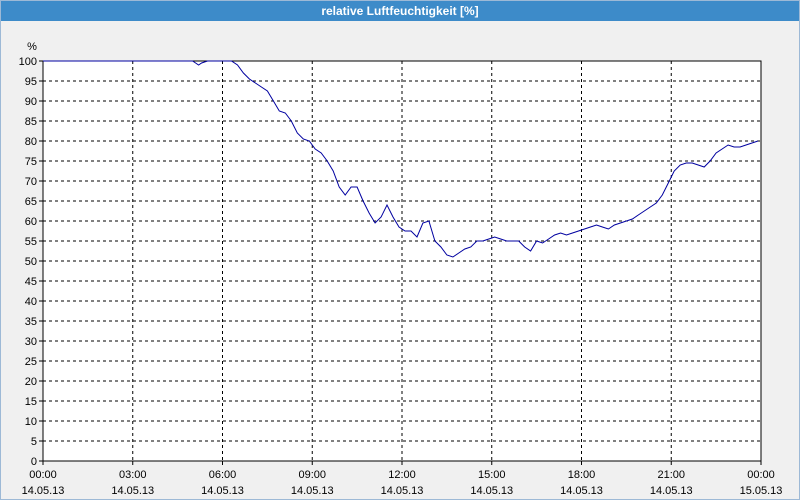 This screenshot has height=500, width=800. I want to click on x-tick-time-label: 03:00, so click(133, 475).